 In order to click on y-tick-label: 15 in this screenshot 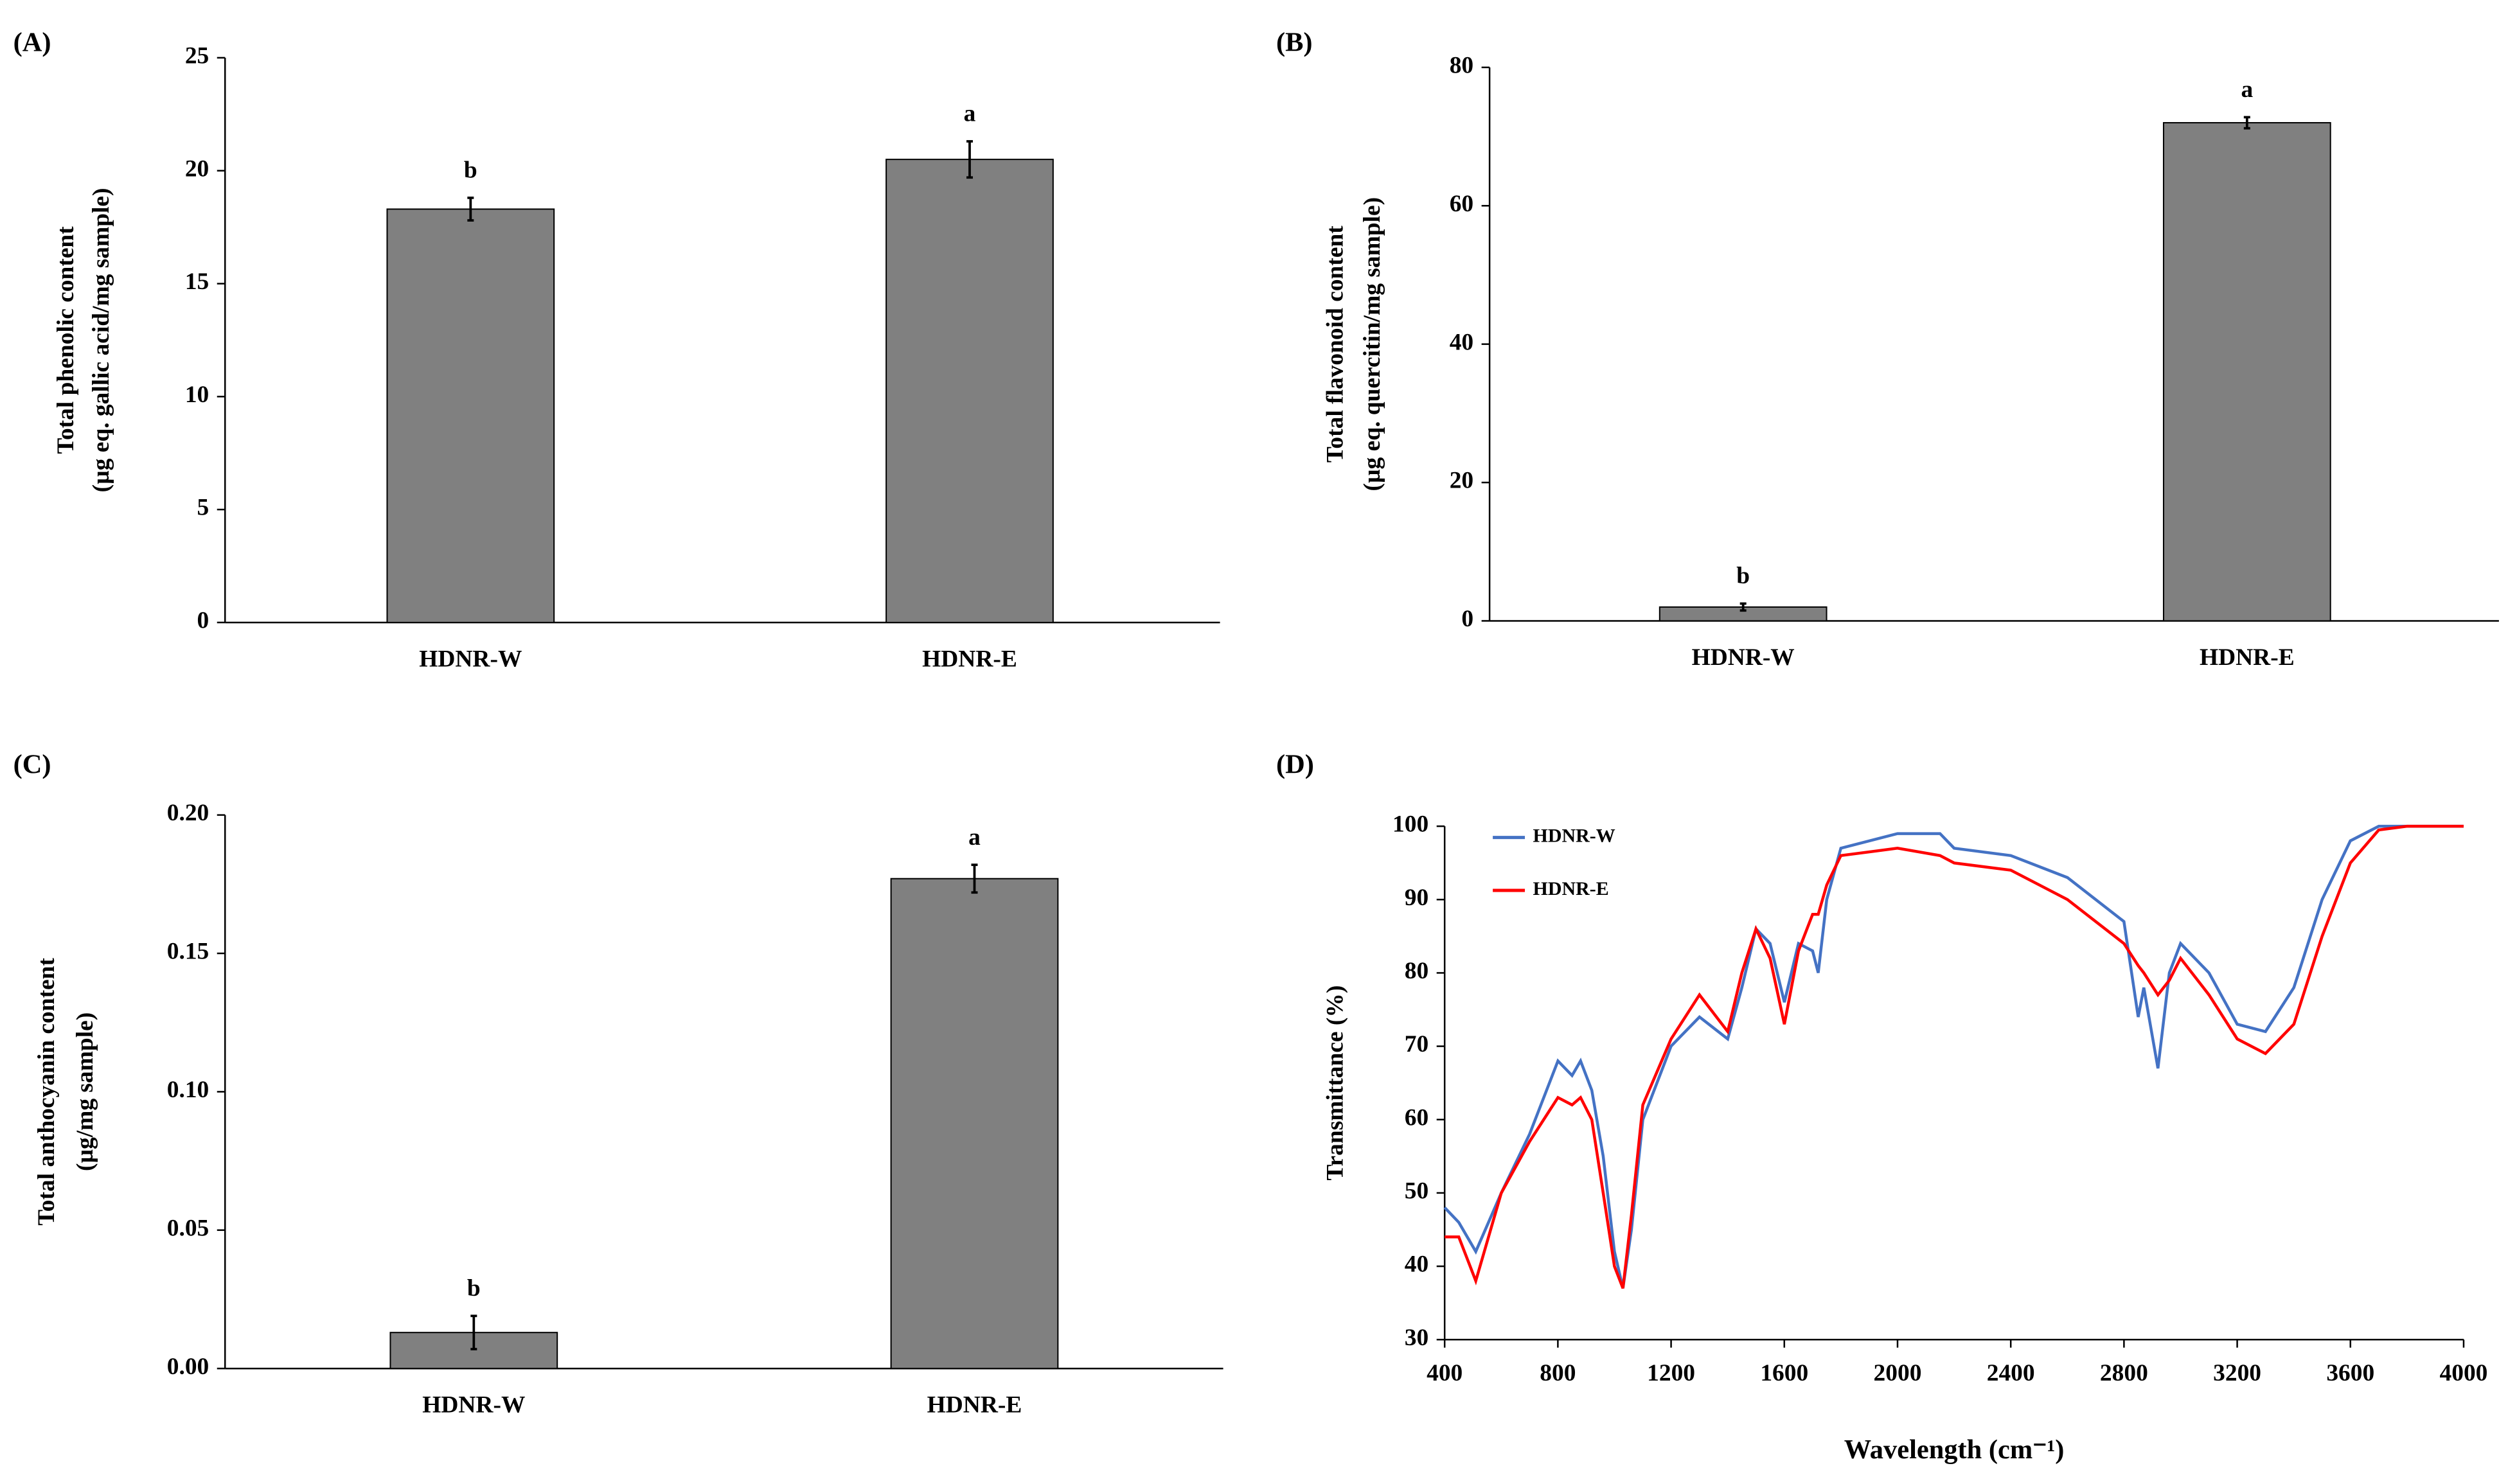, I will do `click(197, 282)`.